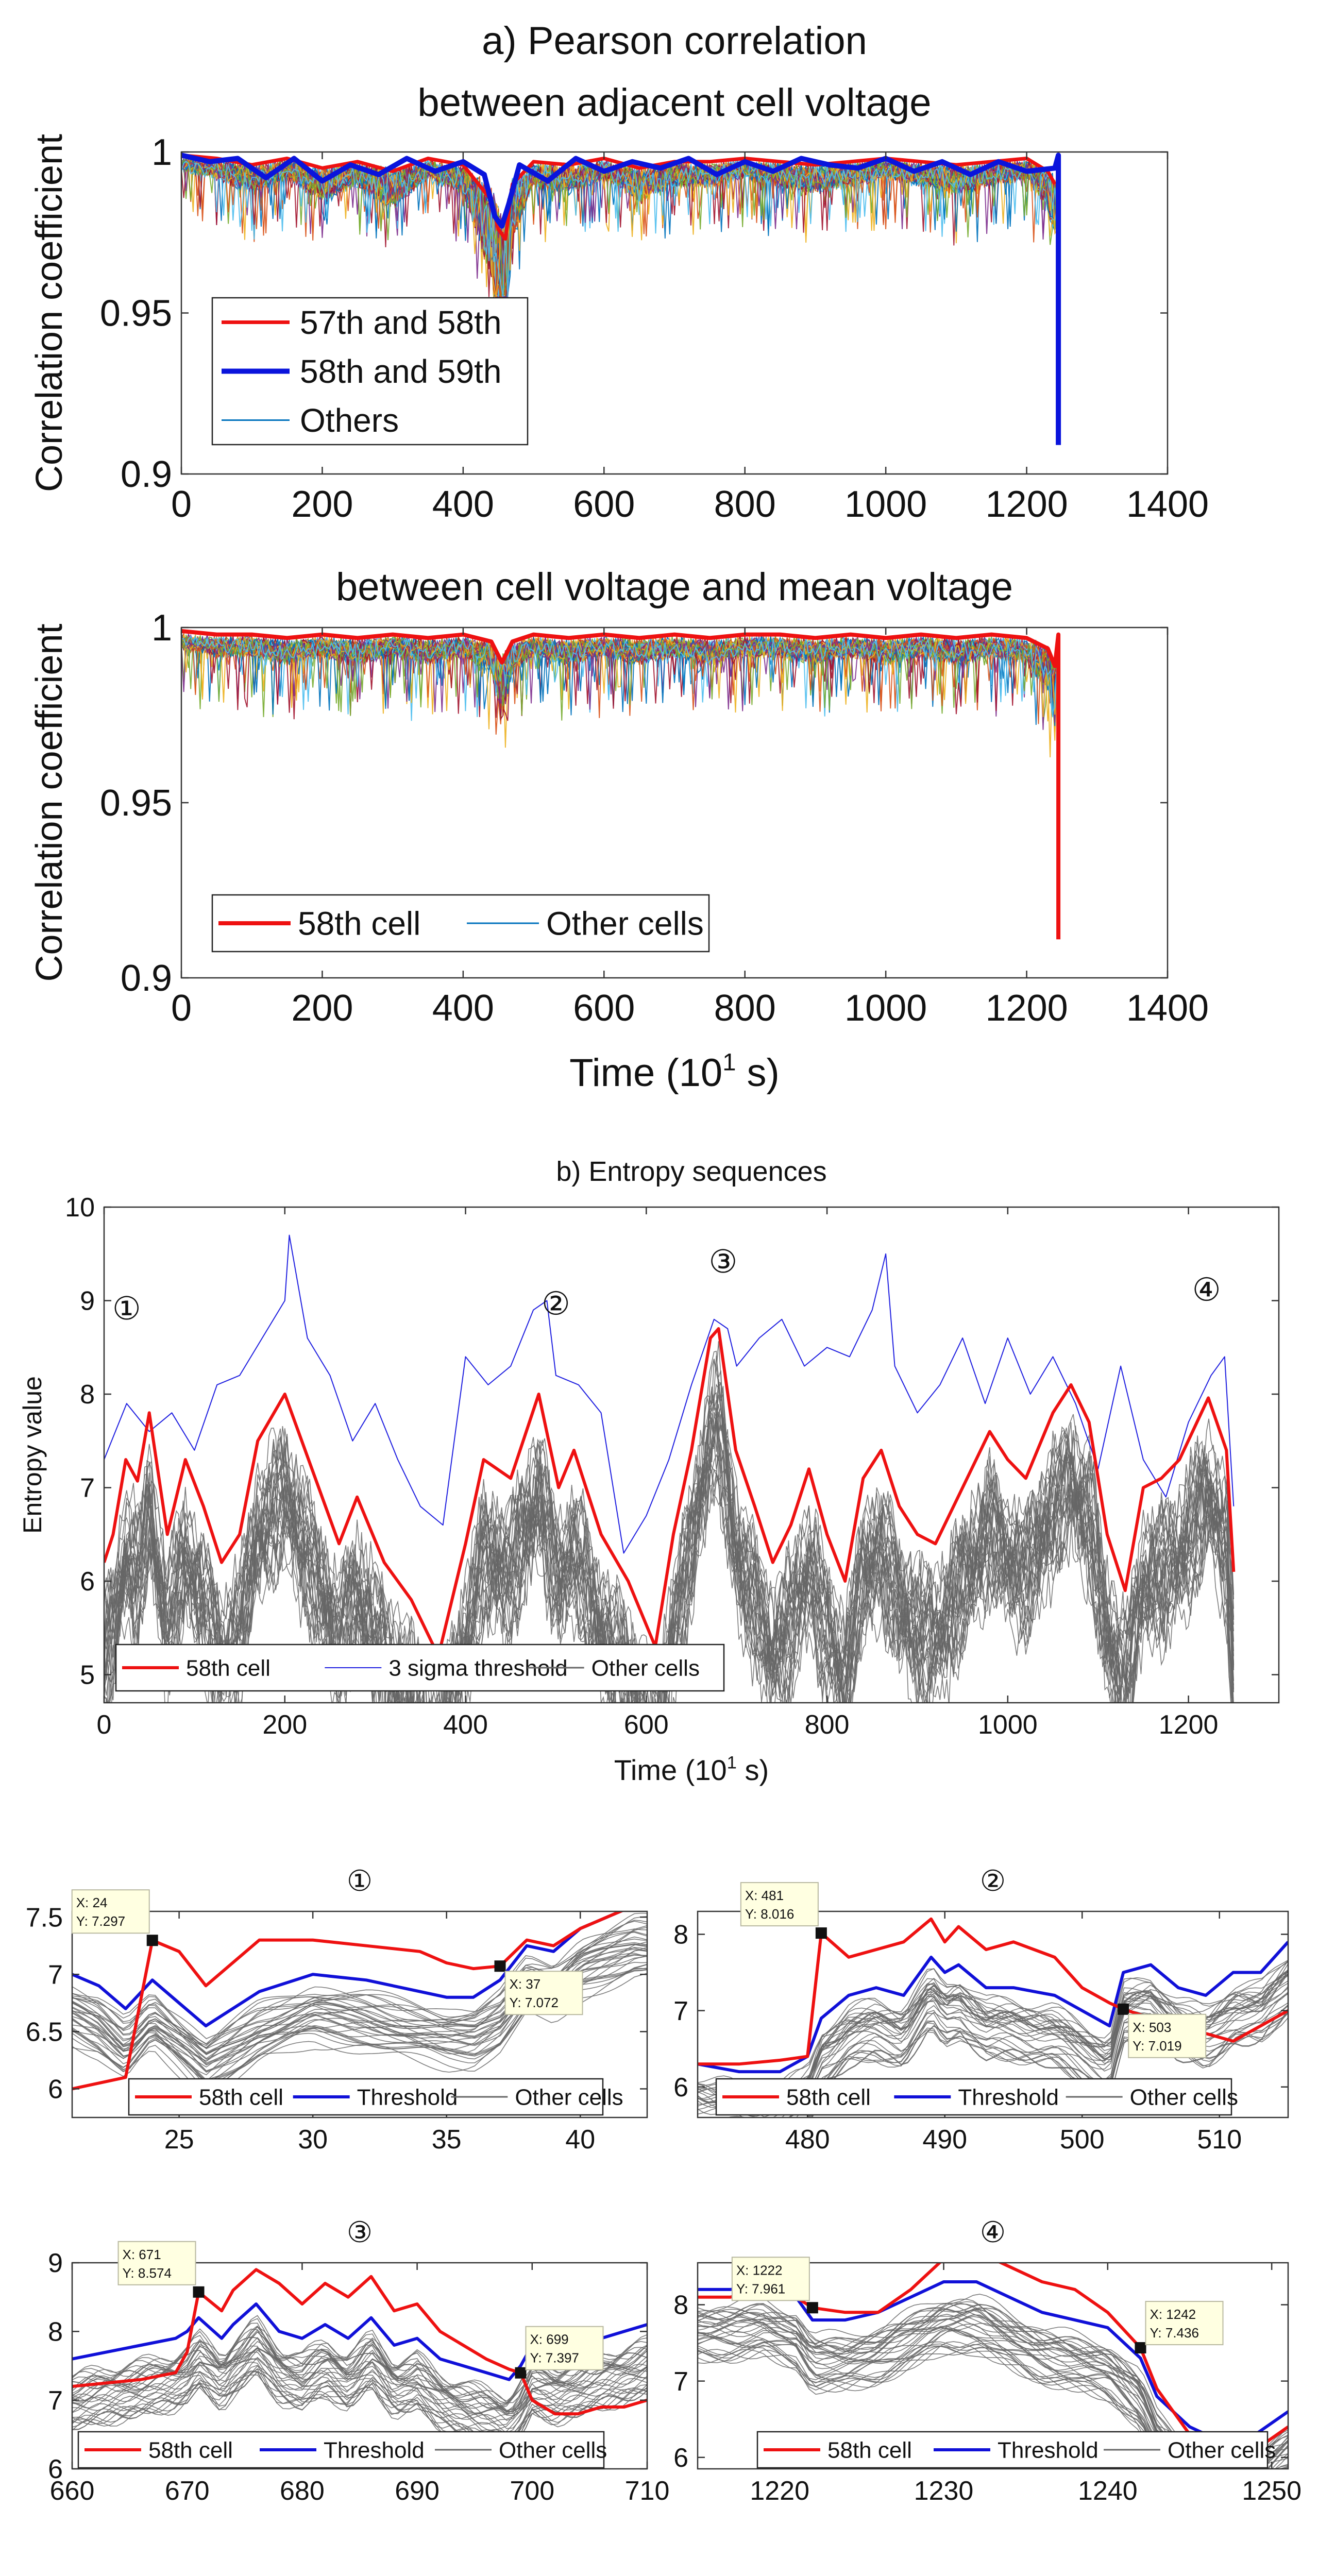  What do you see at coordinates (350, 420) in the screenshot?
I see `legend-label: Others` at bounding box center [350, 420].